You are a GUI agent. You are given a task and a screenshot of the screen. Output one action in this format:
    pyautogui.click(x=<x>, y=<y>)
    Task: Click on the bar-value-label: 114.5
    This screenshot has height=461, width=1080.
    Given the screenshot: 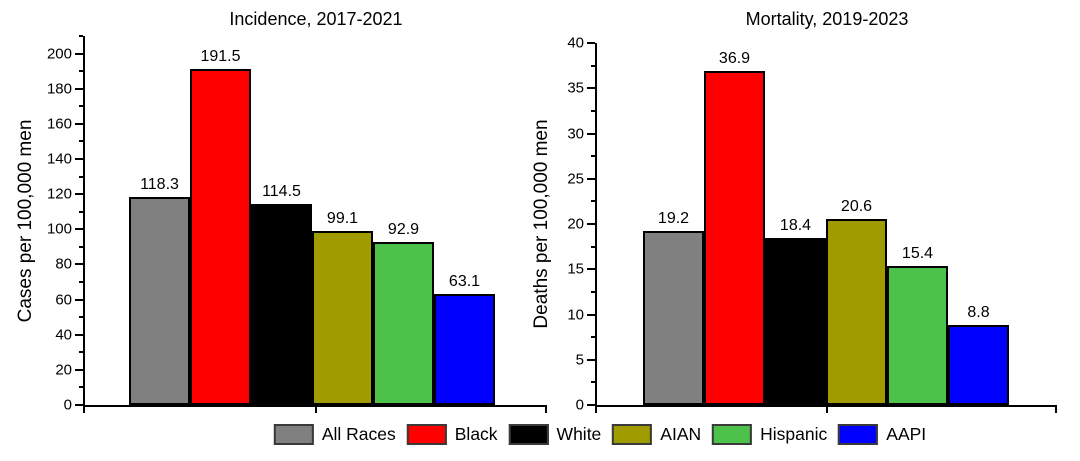 What is the action you would take?
    pyautogui.click(x=281, y=191)
    